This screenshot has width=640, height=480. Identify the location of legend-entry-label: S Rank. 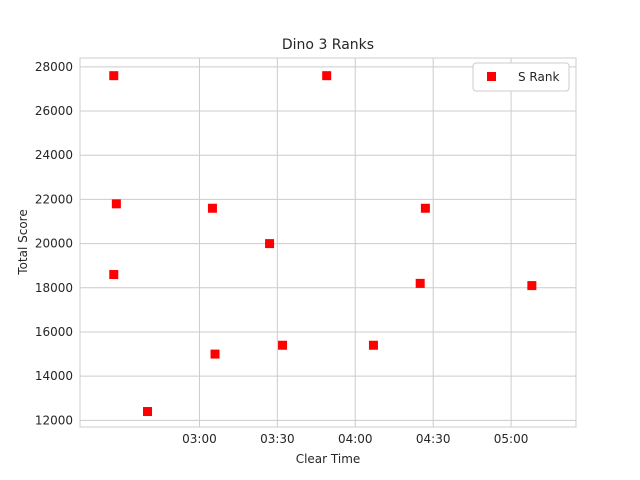
(538, 77).